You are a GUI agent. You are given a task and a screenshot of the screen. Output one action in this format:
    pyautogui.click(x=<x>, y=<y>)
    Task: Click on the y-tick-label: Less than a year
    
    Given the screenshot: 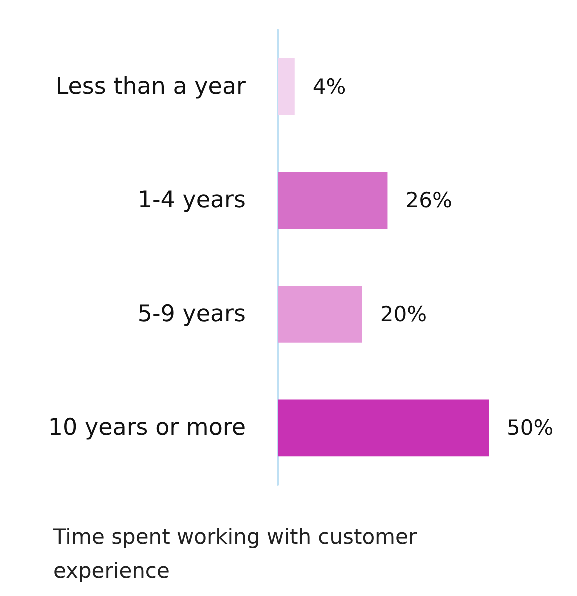 What is the action you would take?
    pyautogui.click(x=151, y=87)
    